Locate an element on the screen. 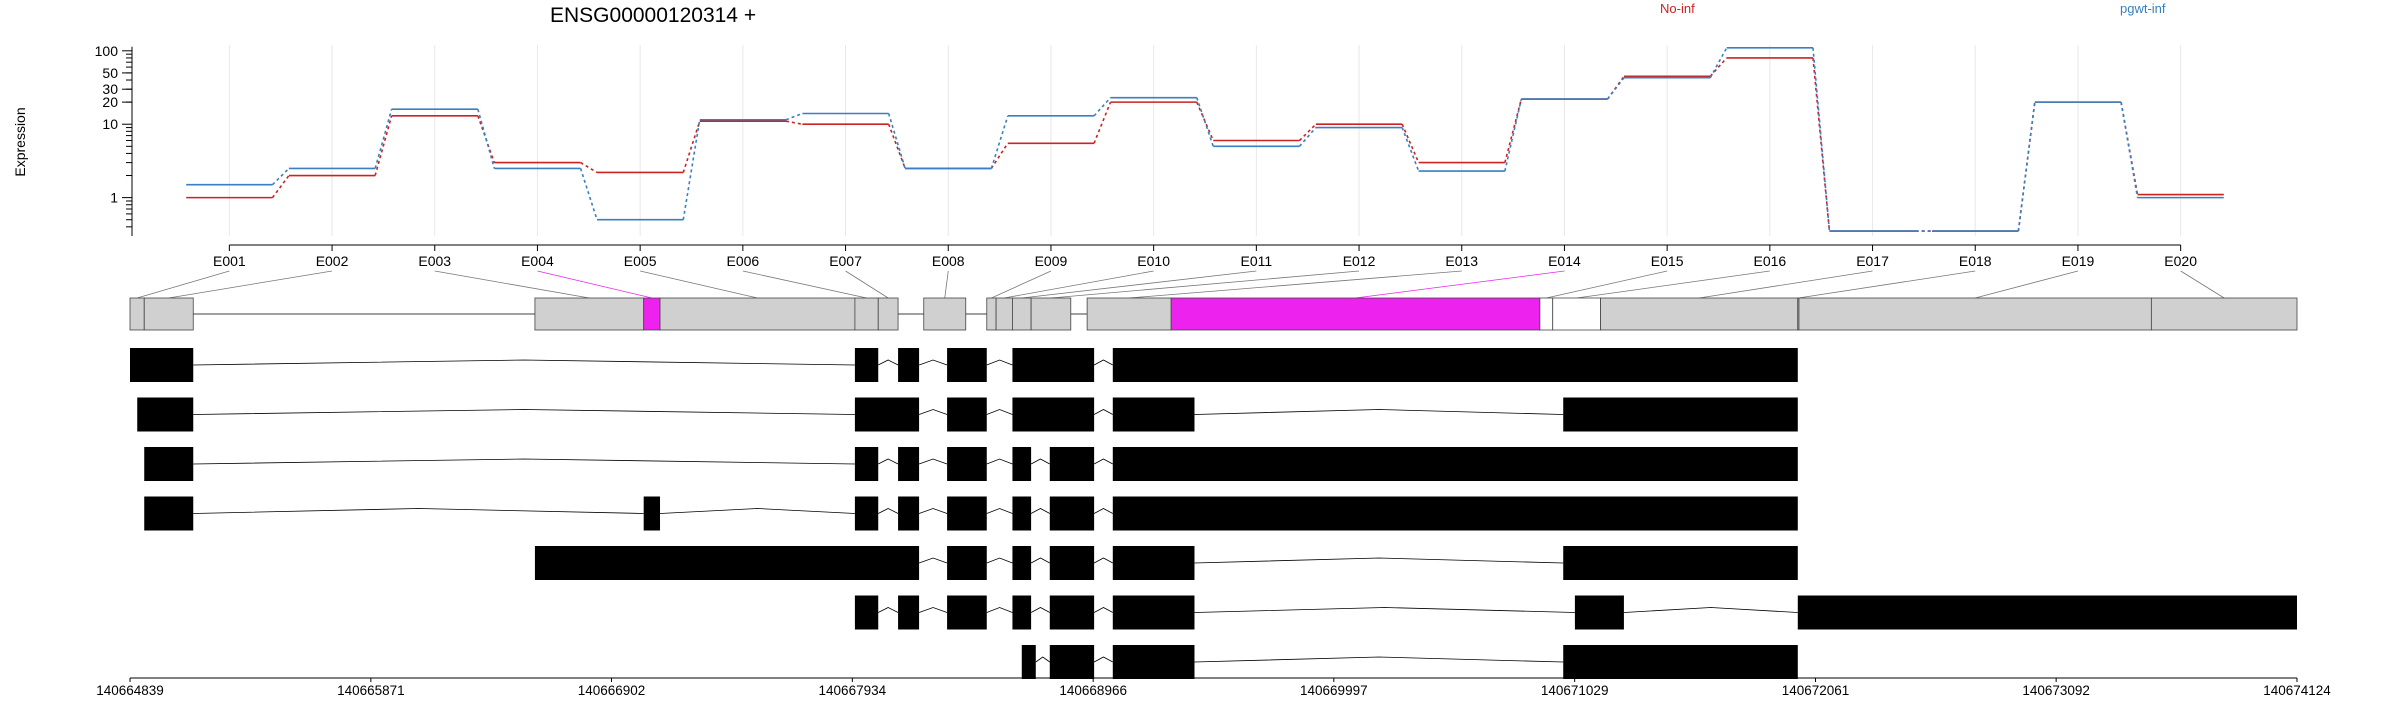 Image resolution: width=2400 pixels, height=705 pixels. legend-no-inf: No-inf is located at coordinates (1677, 8).